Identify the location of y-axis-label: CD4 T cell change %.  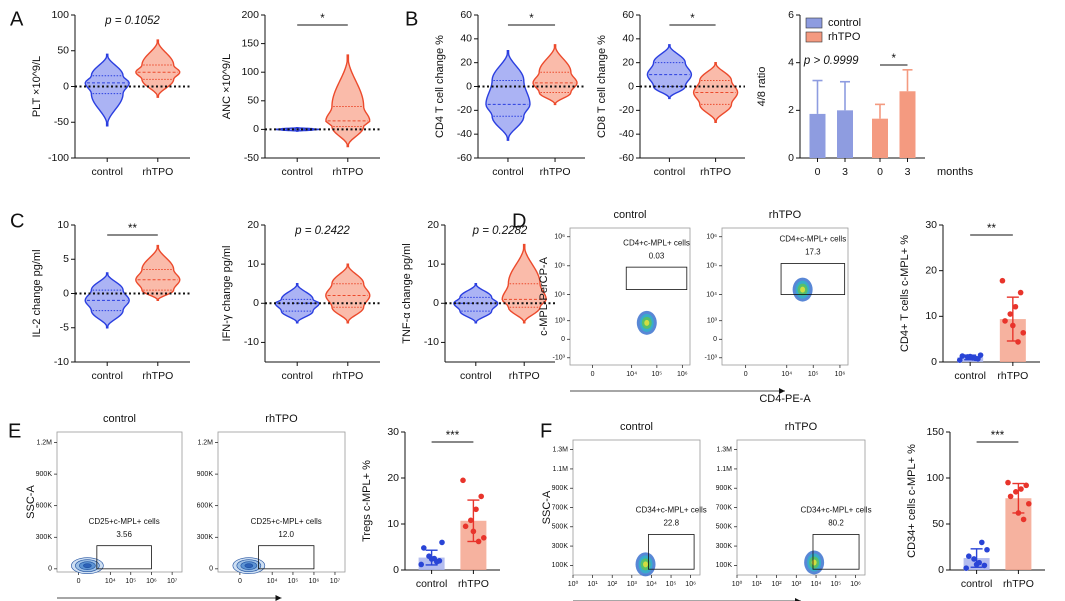
(440, 86).